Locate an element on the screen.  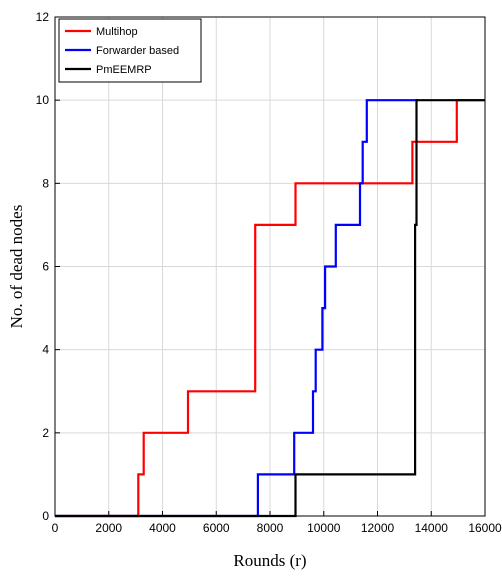
x-tick-label: 0 is located at coordinates (55, 528).